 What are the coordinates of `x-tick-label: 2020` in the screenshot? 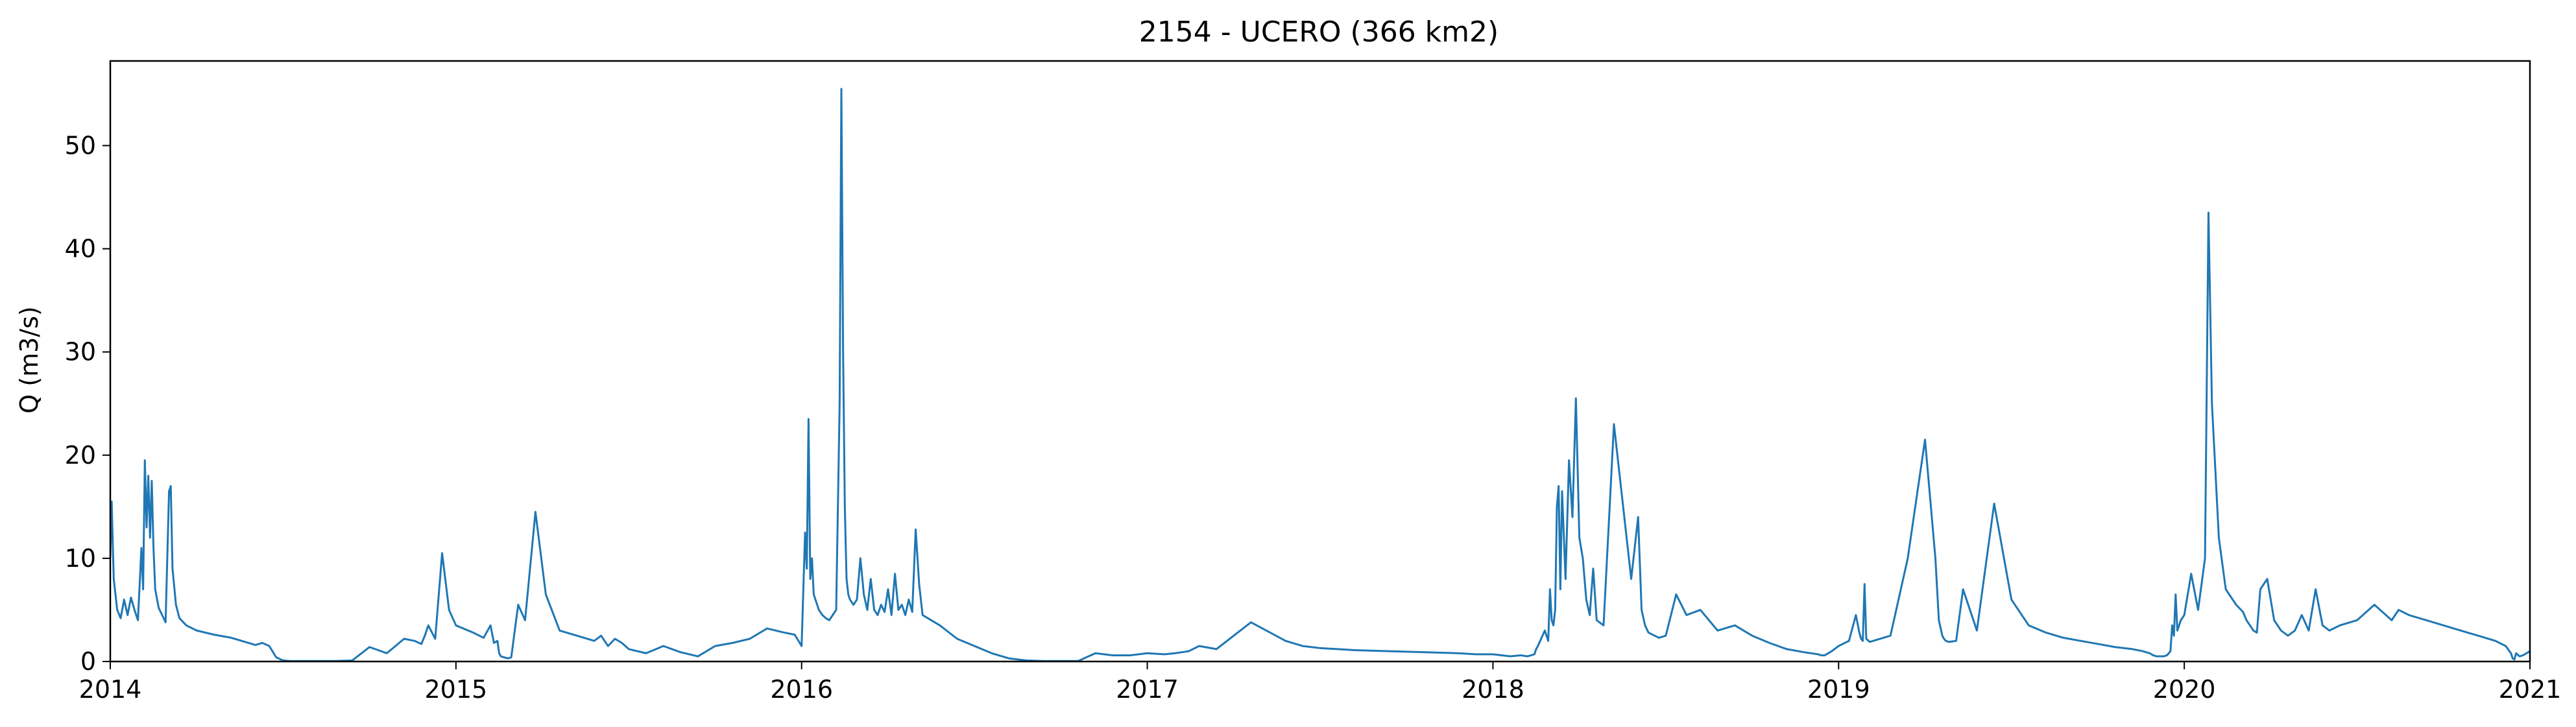 It's located at (2184, 690).